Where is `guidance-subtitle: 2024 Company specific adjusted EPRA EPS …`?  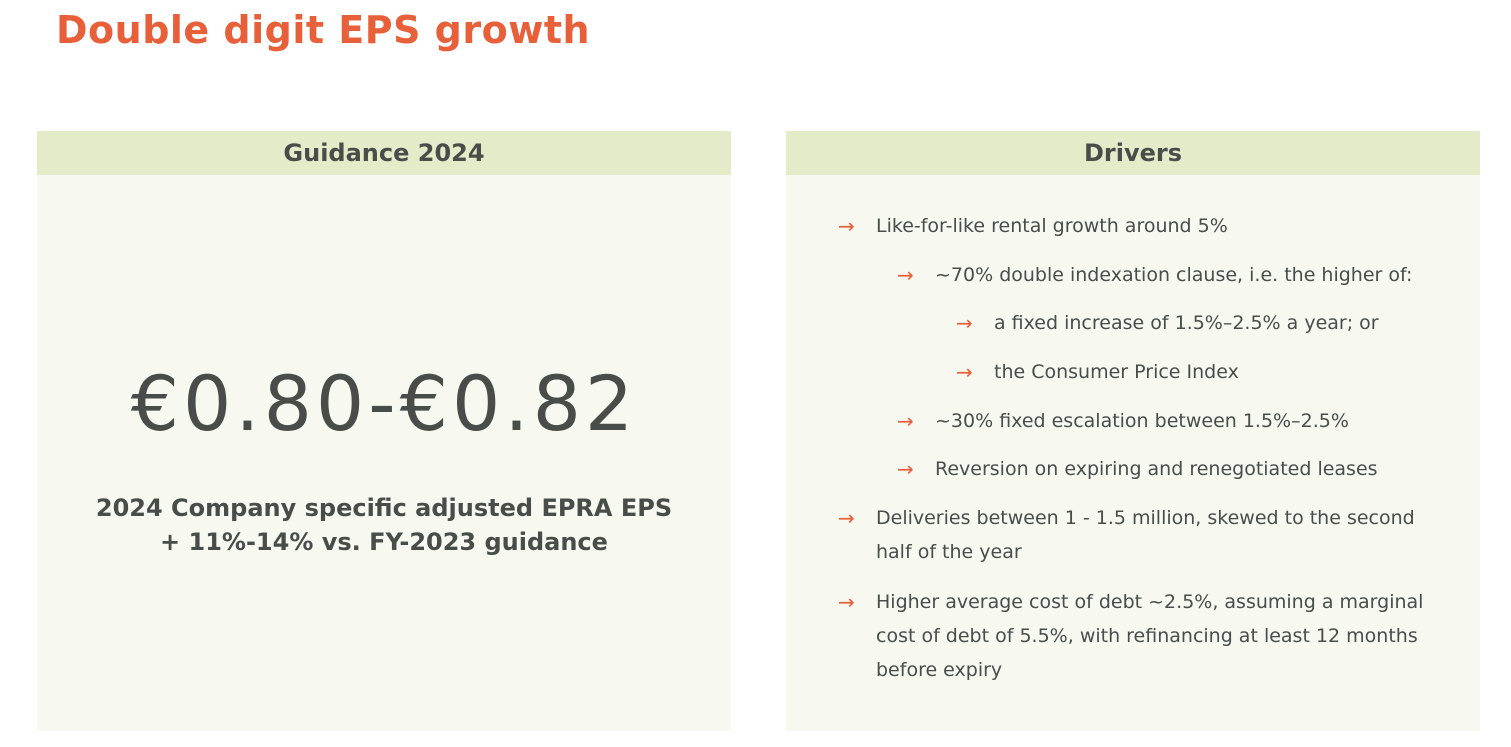
guidance-subtitle: 2024 Company specific adjusted EPRA EPS … is located at coordinates (384, 525).